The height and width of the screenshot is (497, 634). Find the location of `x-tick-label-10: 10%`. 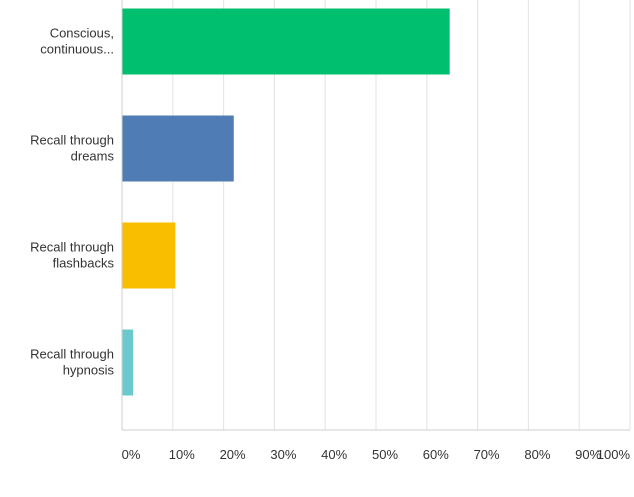

x-tick-label-10: 10% is located at coordinates (182, 454).